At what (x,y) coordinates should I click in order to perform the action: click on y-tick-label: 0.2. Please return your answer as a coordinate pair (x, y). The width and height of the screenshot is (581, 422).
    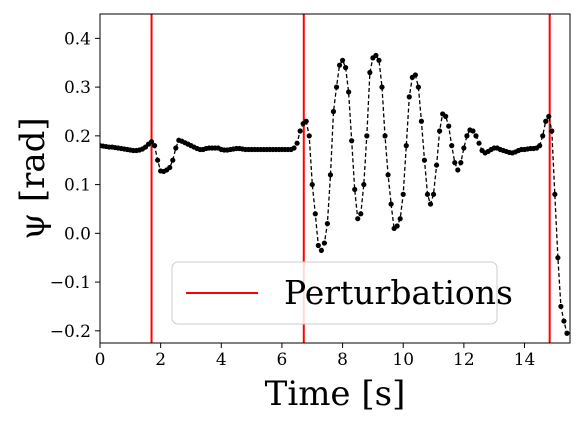
    Looking at the image, I should click on (77, 137).